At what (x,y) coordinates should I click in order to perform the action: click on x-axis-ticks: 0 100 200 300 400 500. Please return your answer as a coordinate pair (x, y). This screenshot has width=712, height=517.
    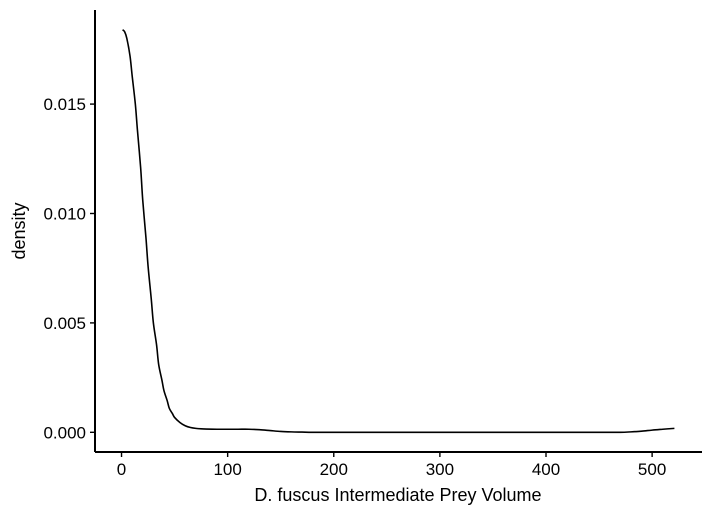
    Looking at the image, I should click on (391, 465).